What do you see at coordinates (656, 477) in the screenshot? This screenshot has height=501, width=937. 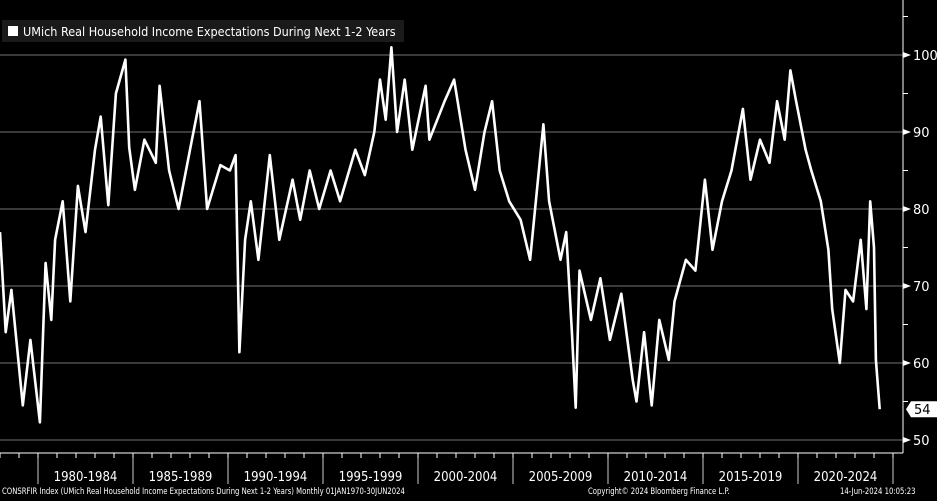 I see `x-tick-label: 2010-2014` at bounding box center [656, 477].